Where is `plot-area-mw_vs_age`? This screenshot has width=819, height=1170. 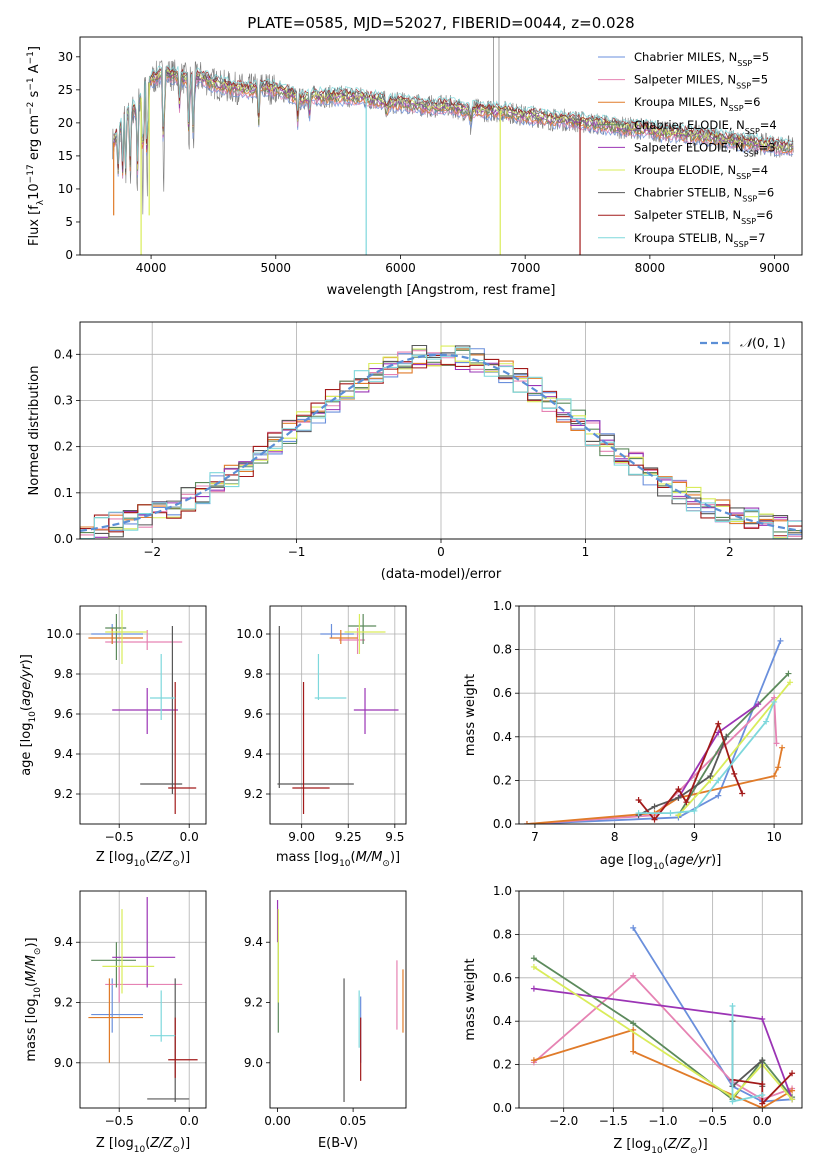
plot-area-mw_vs_age is located at coordinates (658, 730).